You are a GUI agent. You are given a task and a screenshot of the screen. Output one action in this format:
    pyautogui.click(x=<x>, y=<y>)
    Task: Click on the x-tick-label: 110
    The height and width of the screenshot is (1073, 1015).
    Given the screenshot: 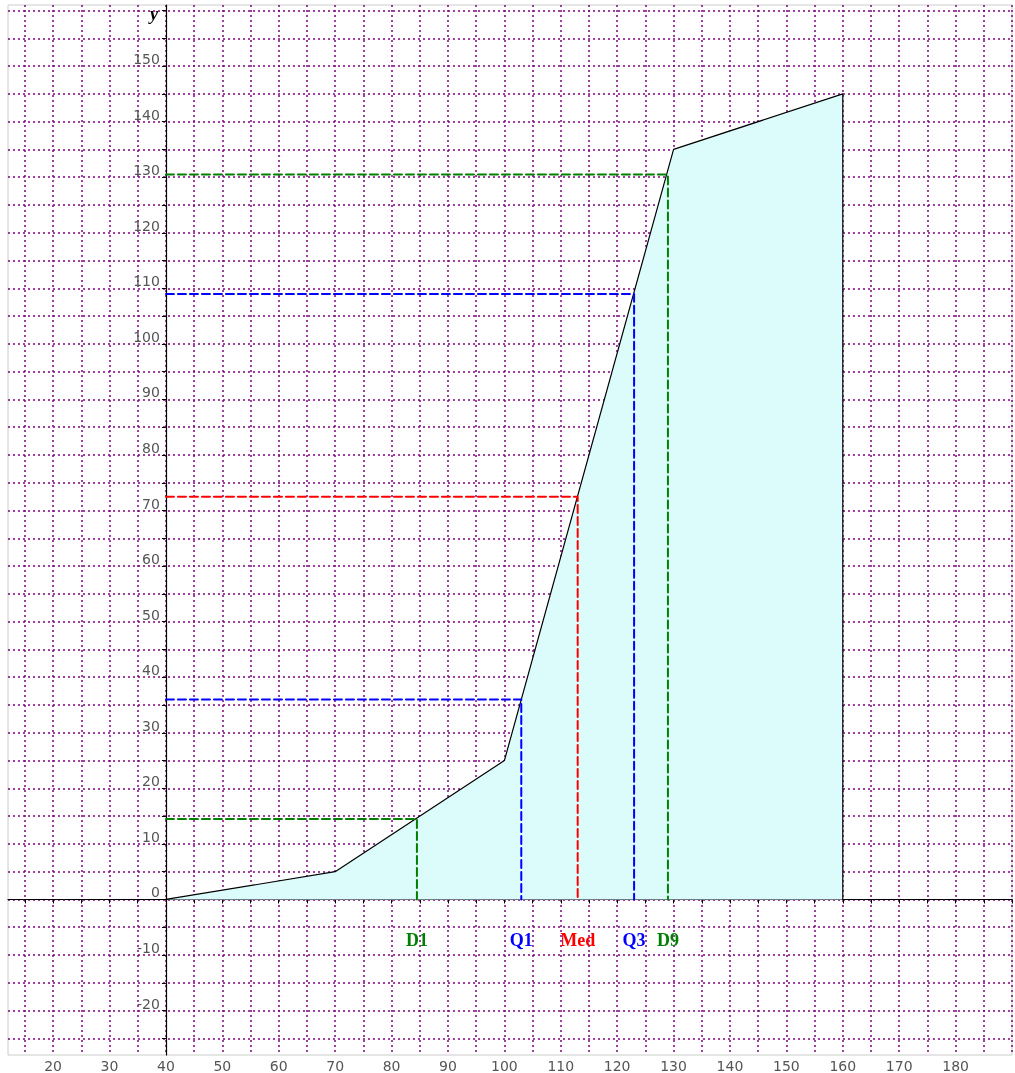 What is the action you would take?
    pyautogui.click(x=561, y=1065)
    